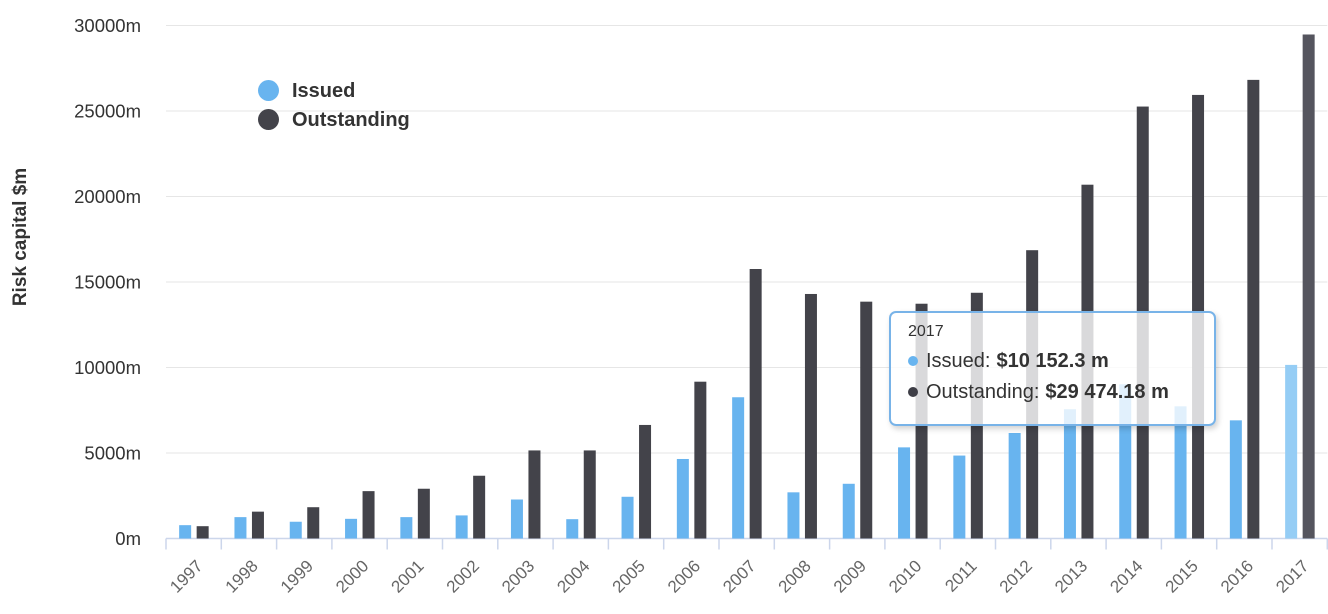  Describe the element at coordinates (242, 576) in the screenshot. I see `x-tick-label-1998: 1998` at that location.